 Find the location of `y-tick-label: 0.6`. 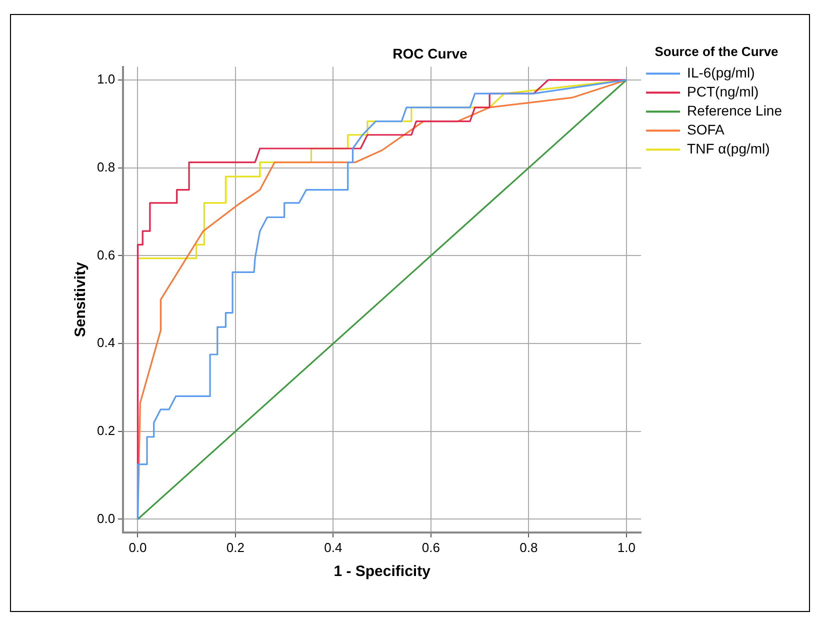

y-tick-label: 0.6 is located at coordinates (106, 254).